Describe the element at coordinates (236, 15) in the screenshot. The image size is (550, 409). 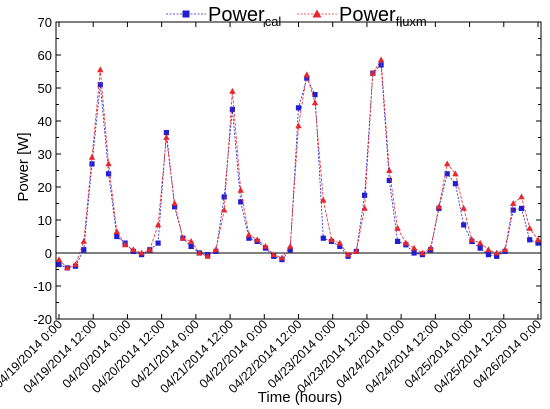
I see `legend-label-power-cal-main: Power` at that location.